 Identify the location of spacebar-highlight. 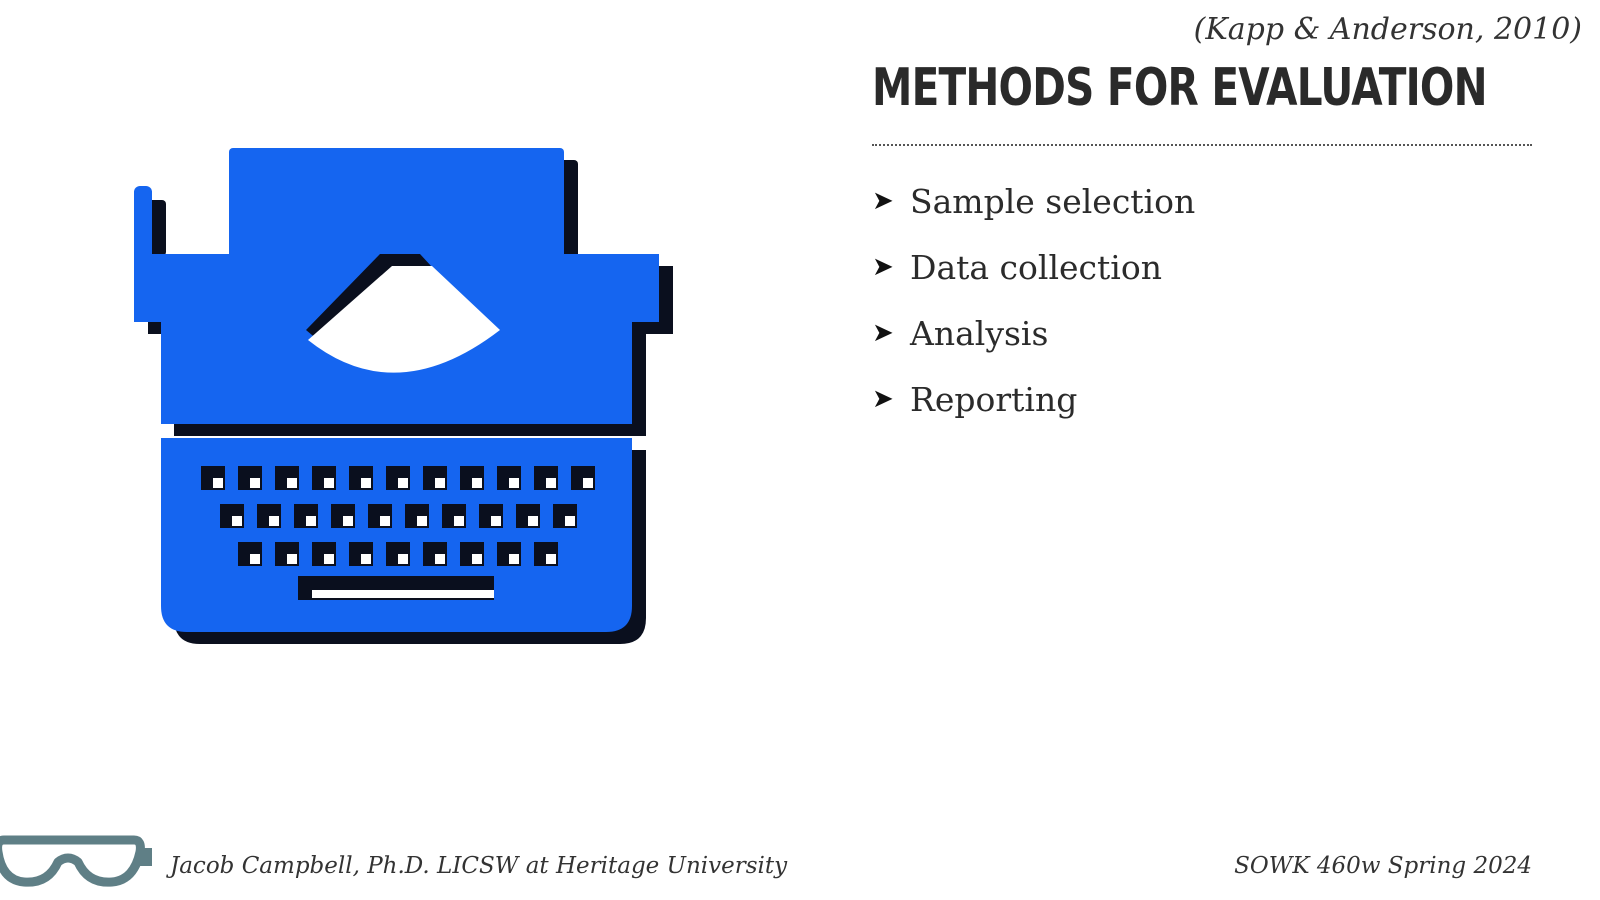
(403, 594).